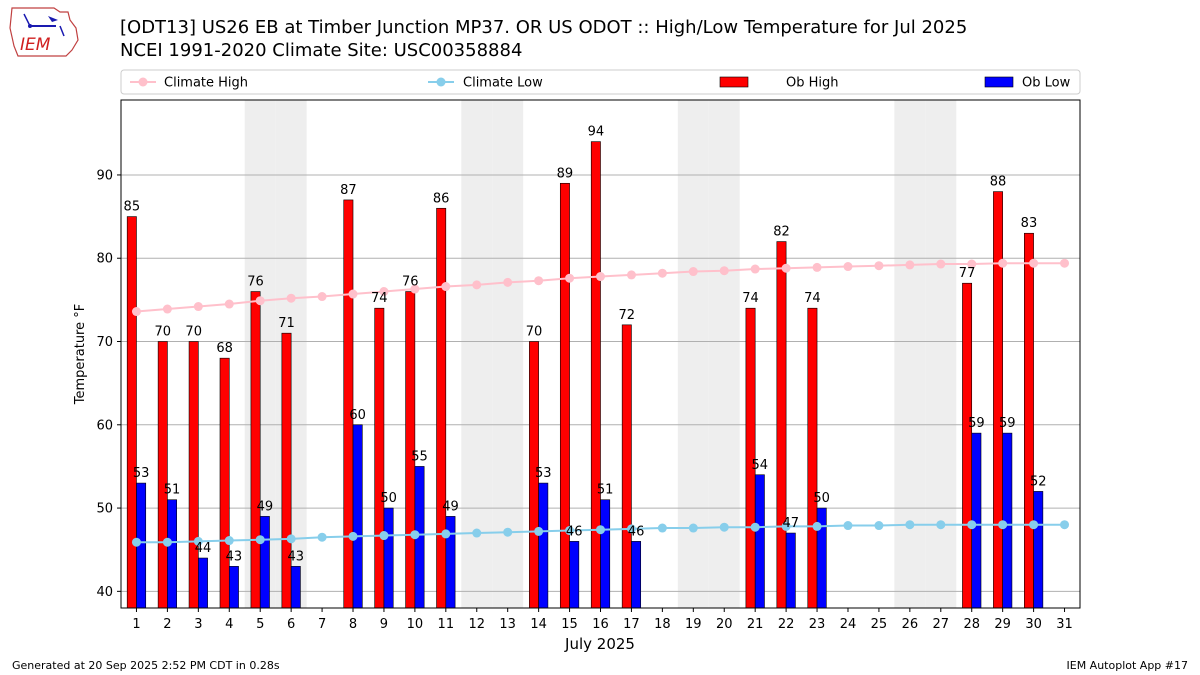 The width and height of the screenshot is (1200, 675). I want to click on x-tick-label-1: 1, so click(136, 624).